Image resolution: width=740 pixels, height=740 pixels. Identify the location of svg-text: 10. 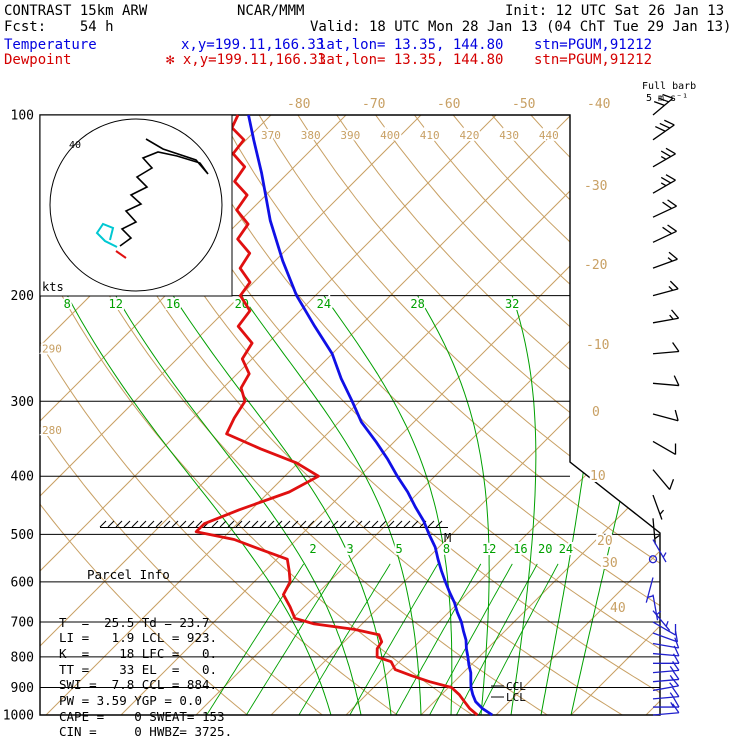
(598, 476).